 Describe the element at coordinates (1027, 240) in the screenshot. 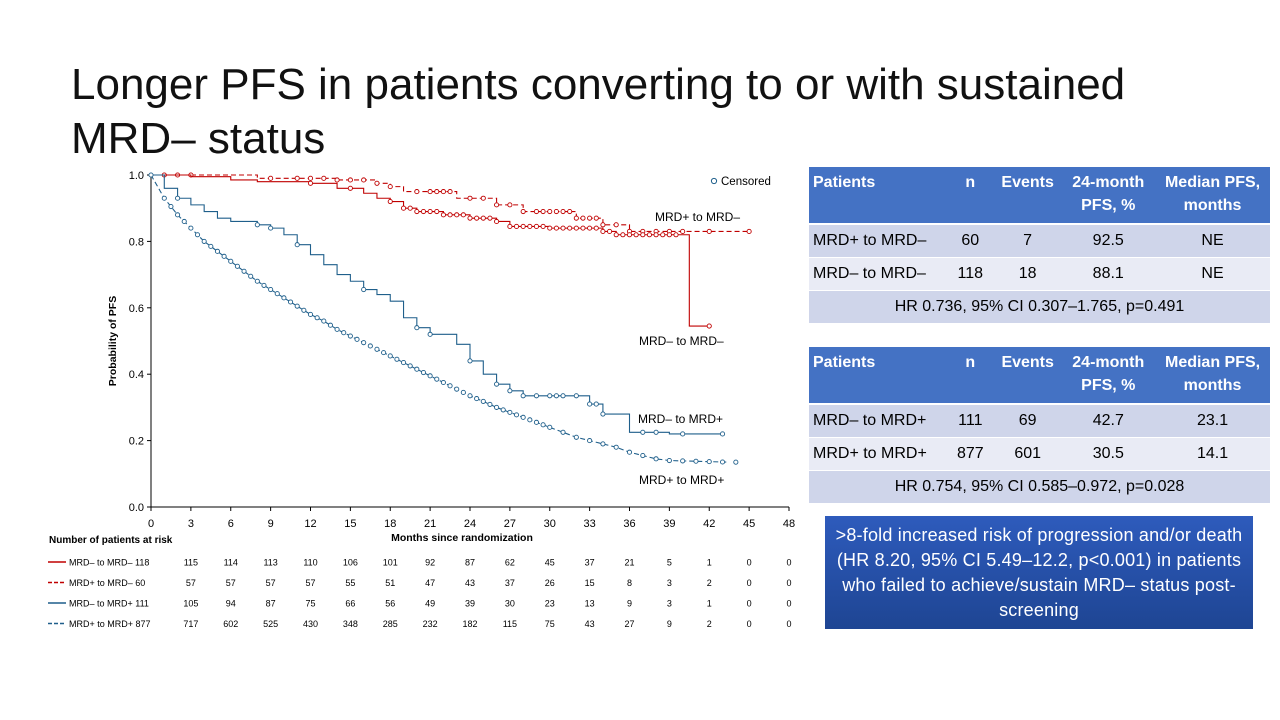

I see `cell-events: 7` at that location.